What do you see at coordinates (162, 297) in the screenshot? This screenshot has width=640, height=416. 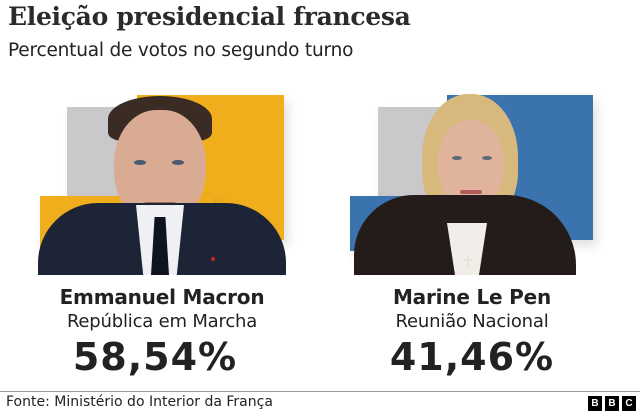 I see `candidate-name: Emmanuel Macron` at bounding box center [162, 297].